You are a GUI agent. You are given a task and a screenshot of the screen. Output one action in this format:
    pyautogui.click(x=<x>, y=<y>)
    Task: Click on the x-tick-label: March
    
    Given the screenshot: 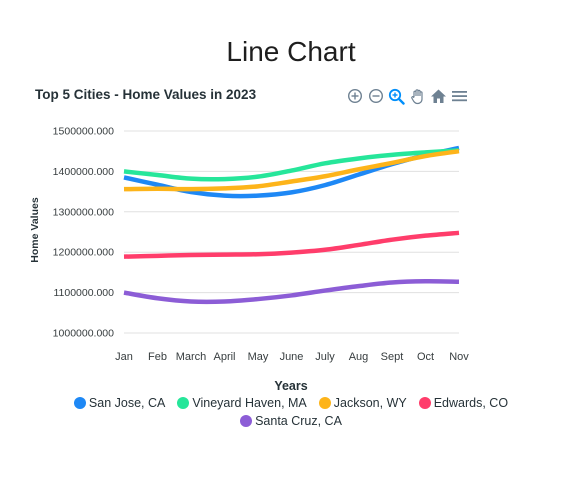 What is the action you would take?
    pyautogui.click(x=191, y=357)
    